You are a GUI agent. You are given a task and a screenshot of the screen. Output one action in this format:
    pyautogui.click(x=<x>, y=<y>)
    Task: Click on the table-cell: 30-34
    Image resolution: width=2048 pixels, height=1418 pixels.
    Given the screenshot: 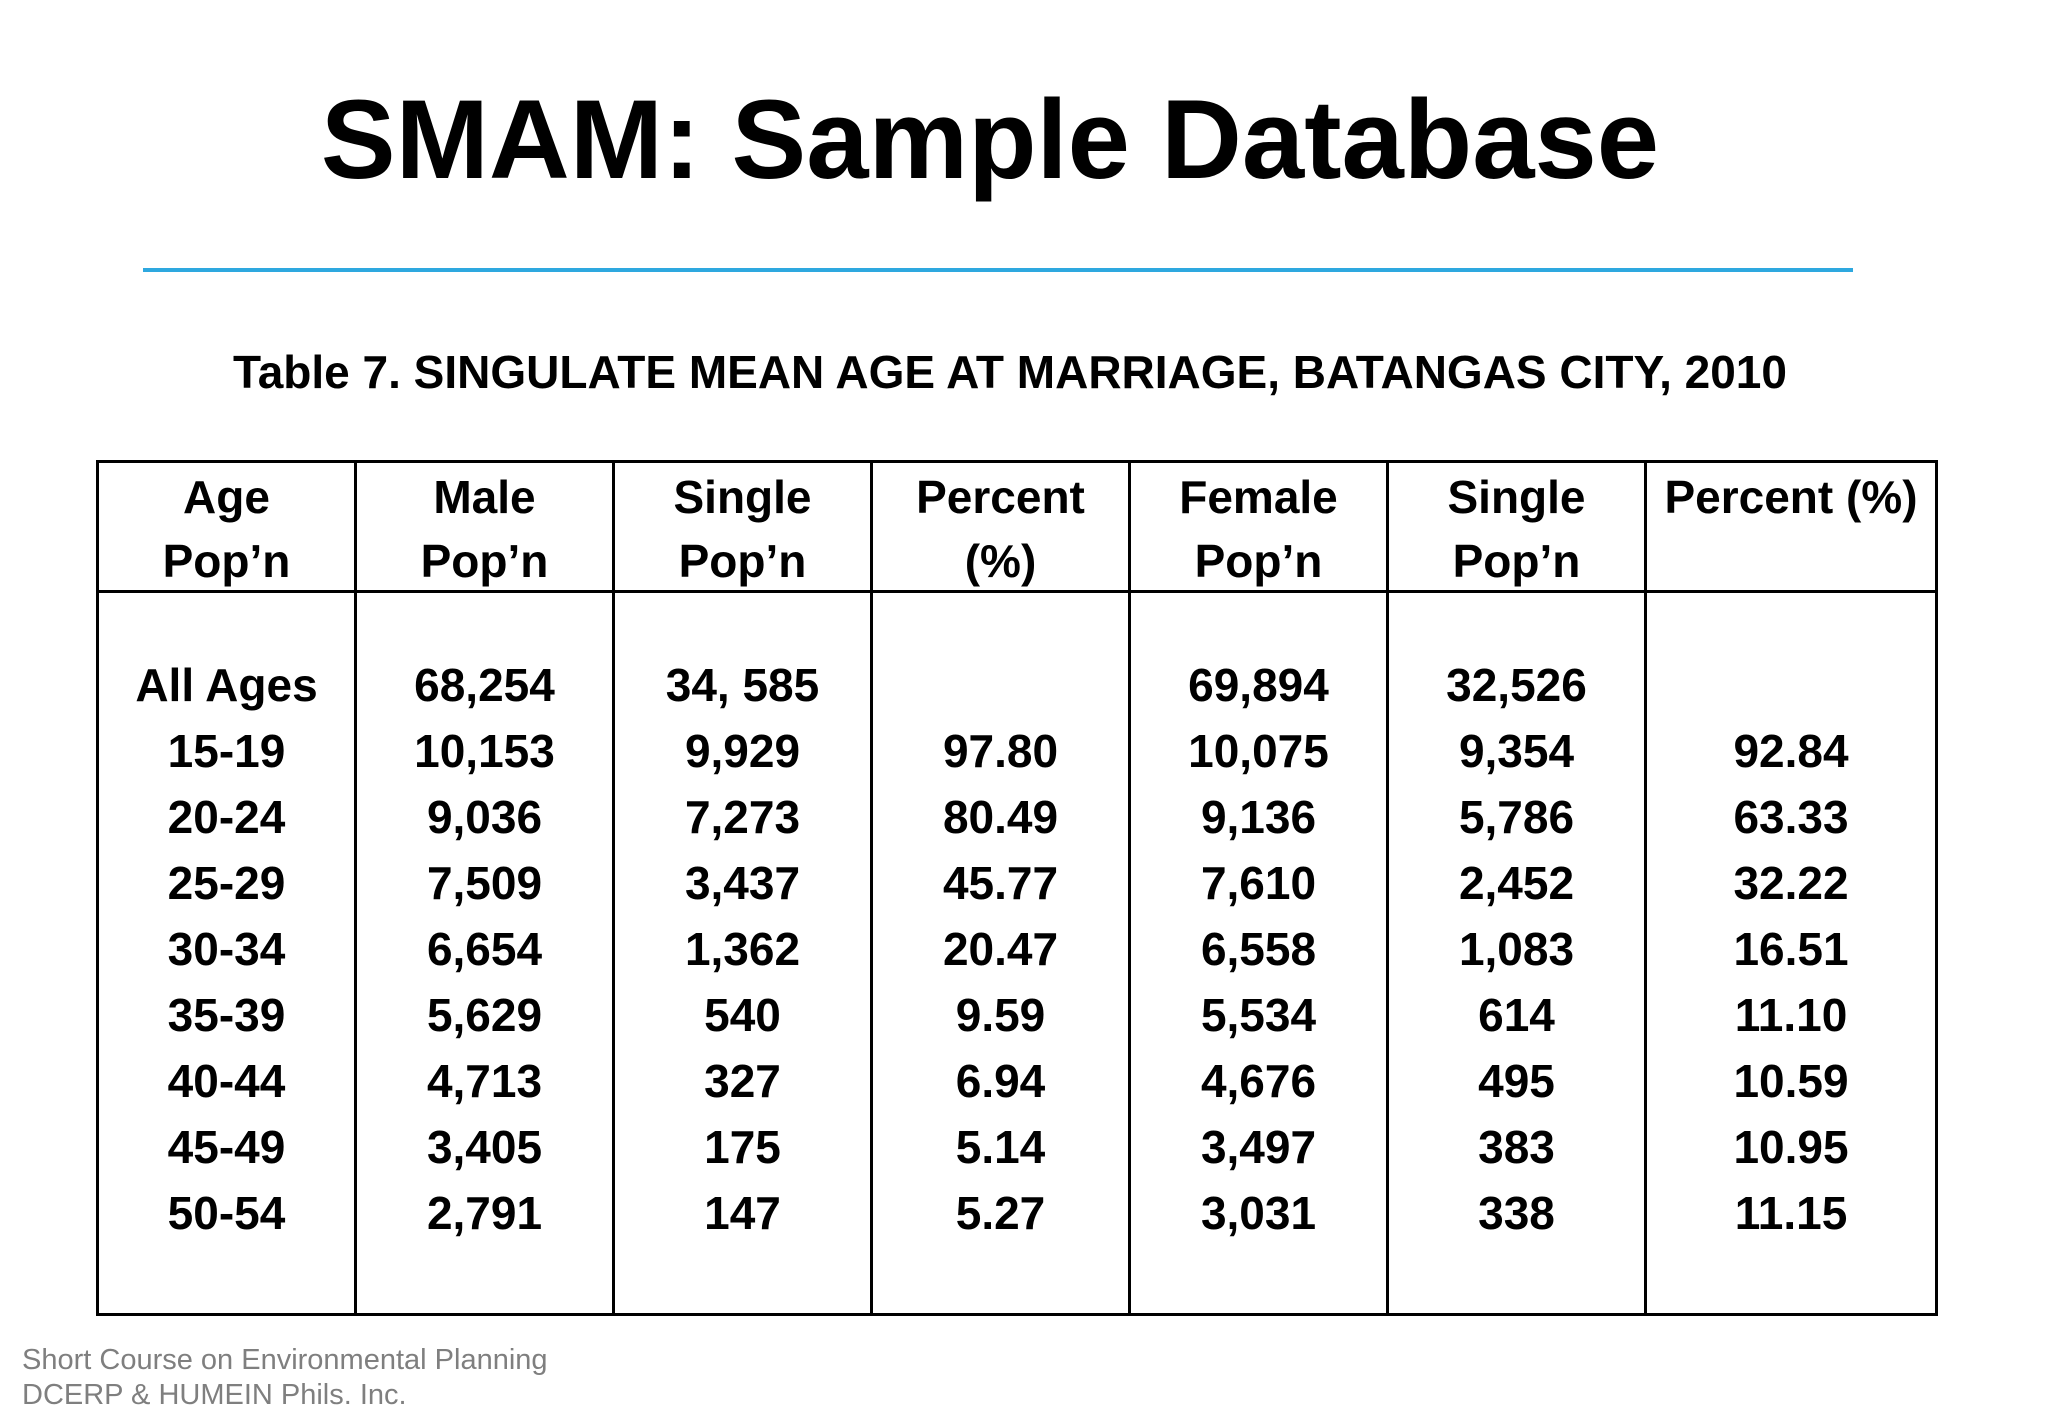 What is the action you would take?
    pyautogui.click(x=226, y=949)
    